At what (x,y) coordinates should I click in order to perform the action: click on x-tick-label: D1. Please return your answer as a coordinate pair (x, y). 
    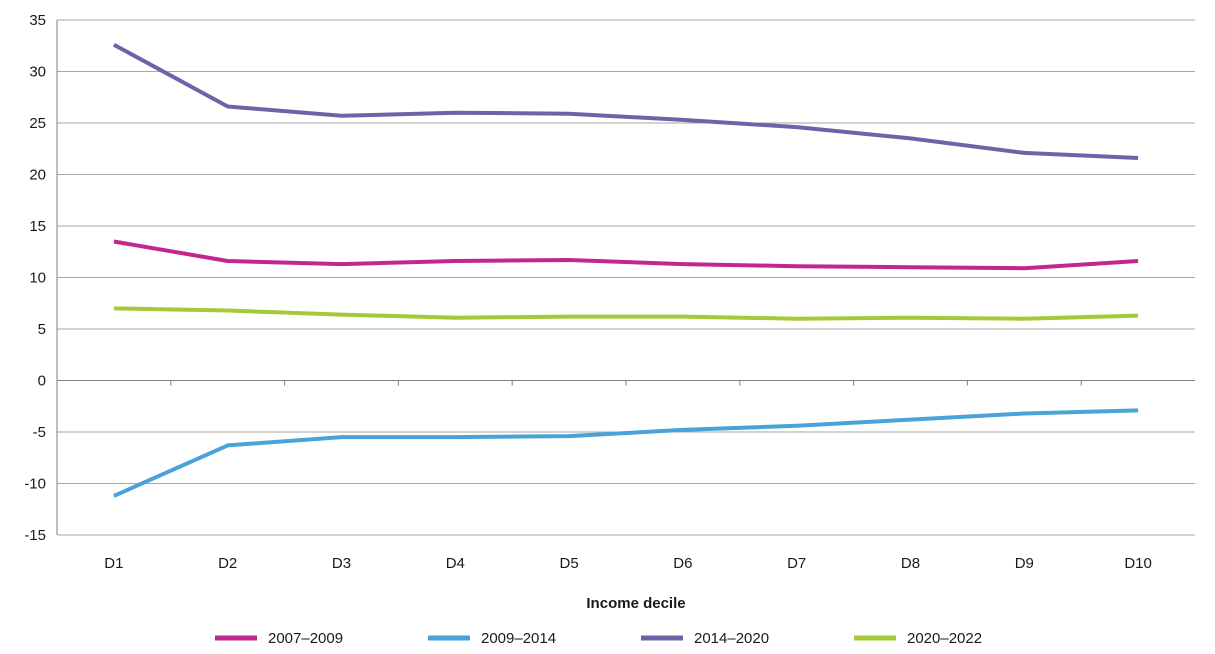
    Looking at the image, I should click on (113, 563).